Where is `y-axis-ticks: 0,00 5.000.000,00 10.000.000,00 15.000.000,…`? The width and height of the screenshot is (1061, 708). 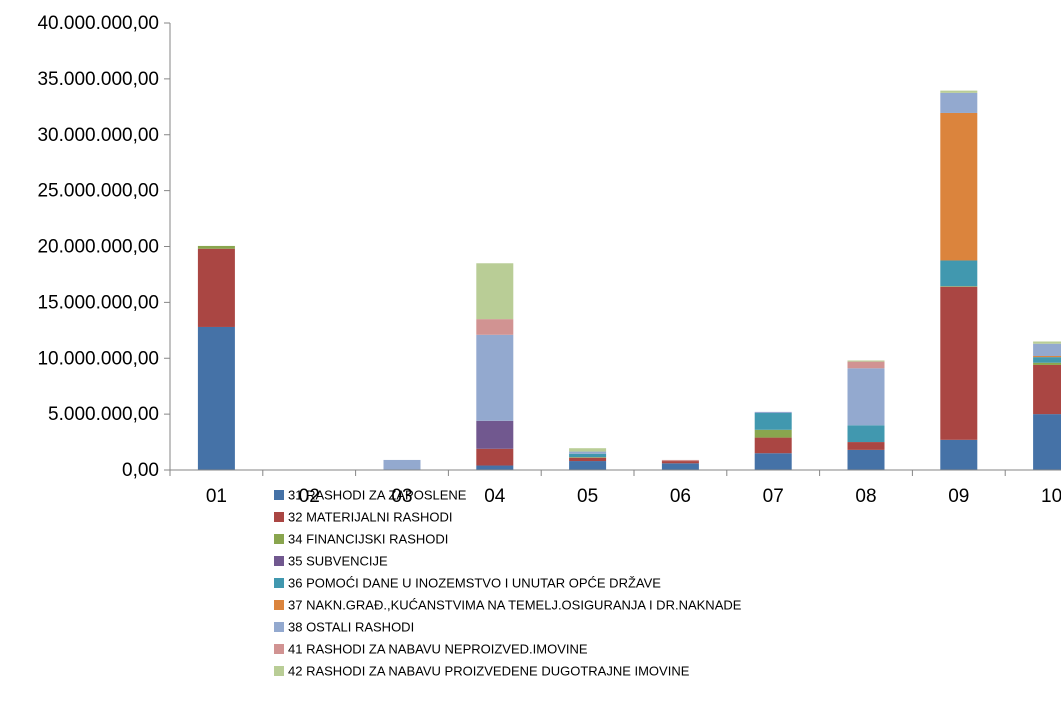
y-axis-ticks: 0,00 5.000.000,00 10.000.000,00 15.000.000,… is located at coordinates (103, 247).